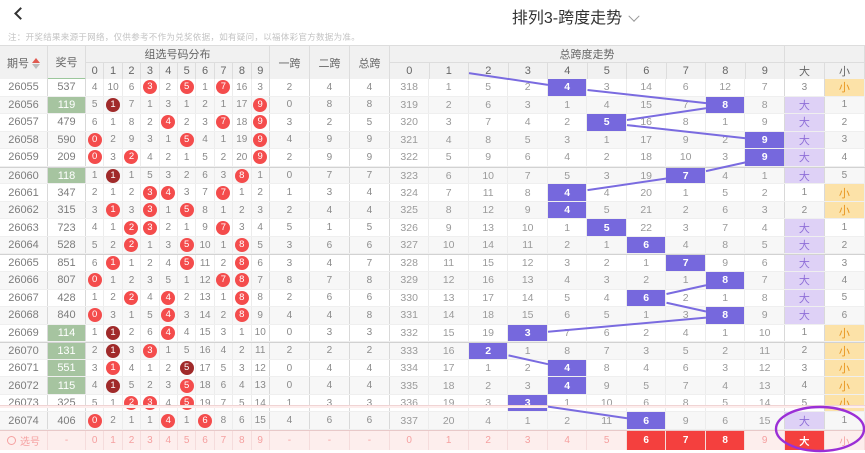 This screenshot has height=453, width=865. I want to click on select-dist-3: 3, so click(150, 440).